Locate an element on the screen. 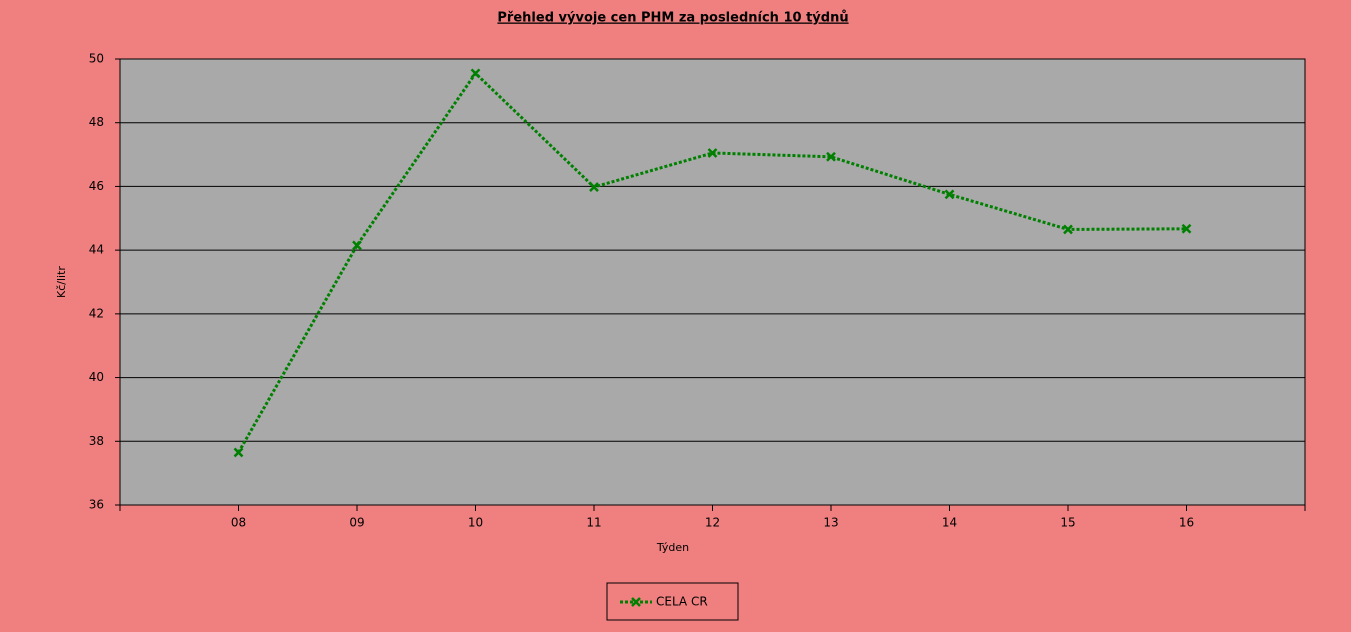 The width and height of the screenshot is (1351, 632). y-axis-label: Kč/litr is located at coordinates (61, 282).